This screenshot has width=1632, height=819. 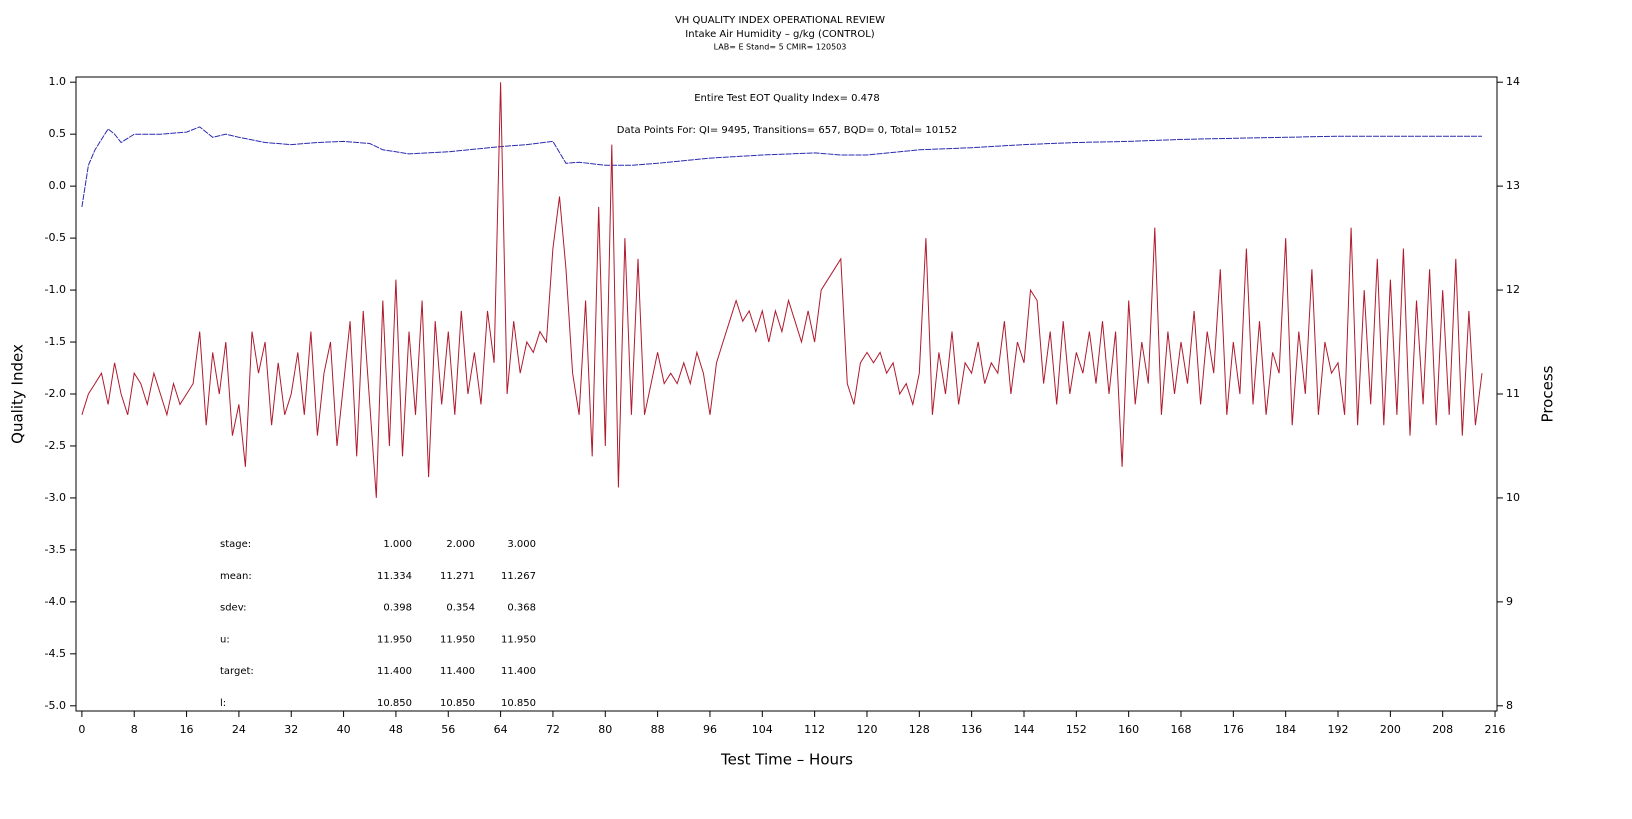 I want to click on y2-tick-label: 13, so click(x=1513, y=185).